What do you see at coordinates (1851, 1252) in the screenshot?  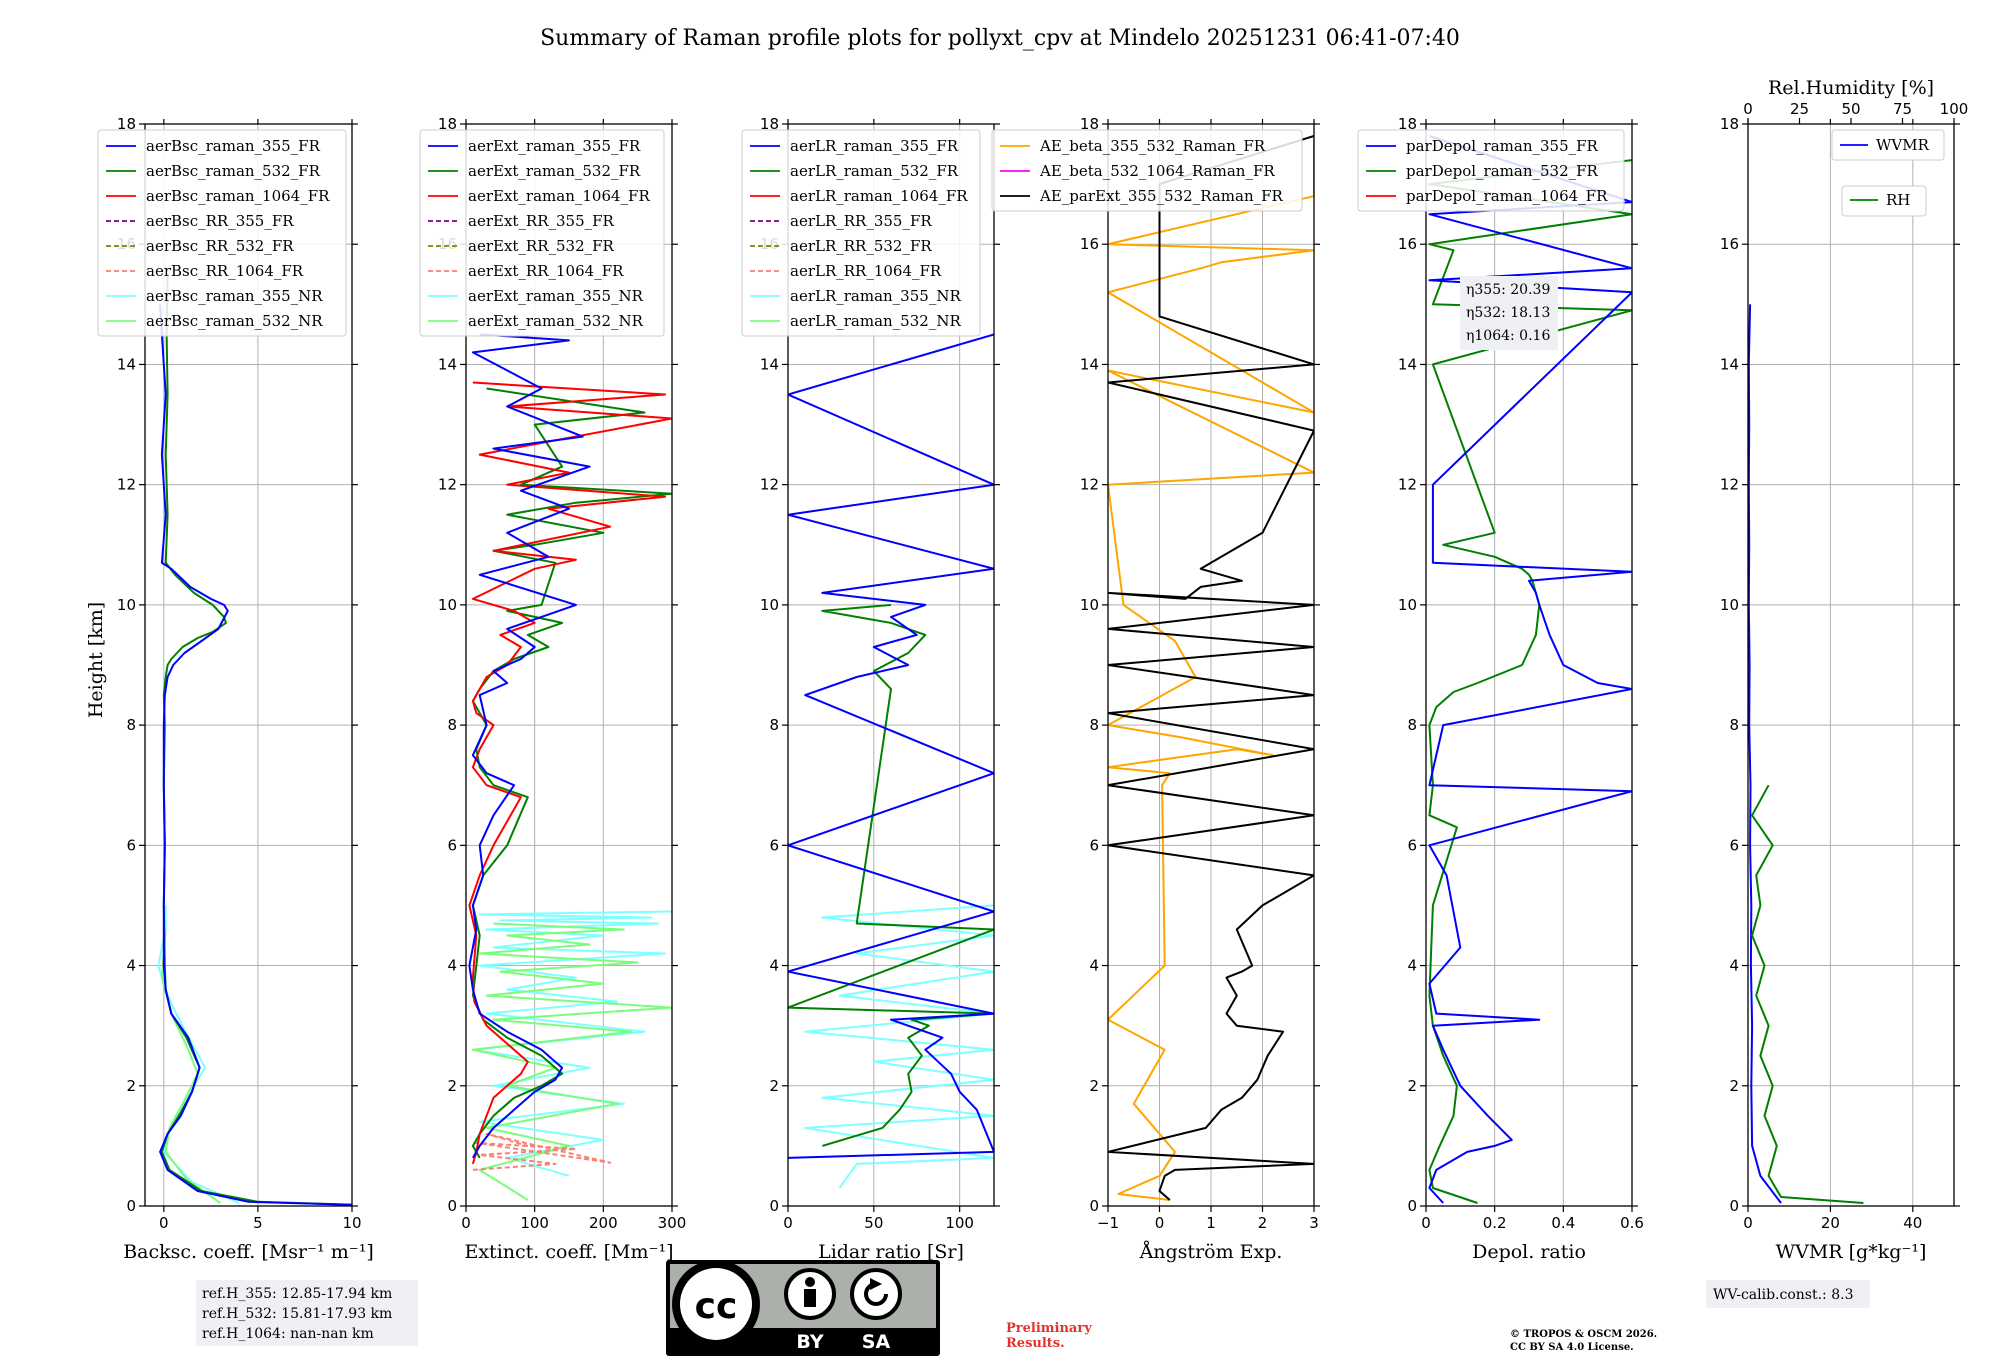 I see `x-axis-label: WVMR [g*kg⁻¹]` at bounding box center [1851, 1252].